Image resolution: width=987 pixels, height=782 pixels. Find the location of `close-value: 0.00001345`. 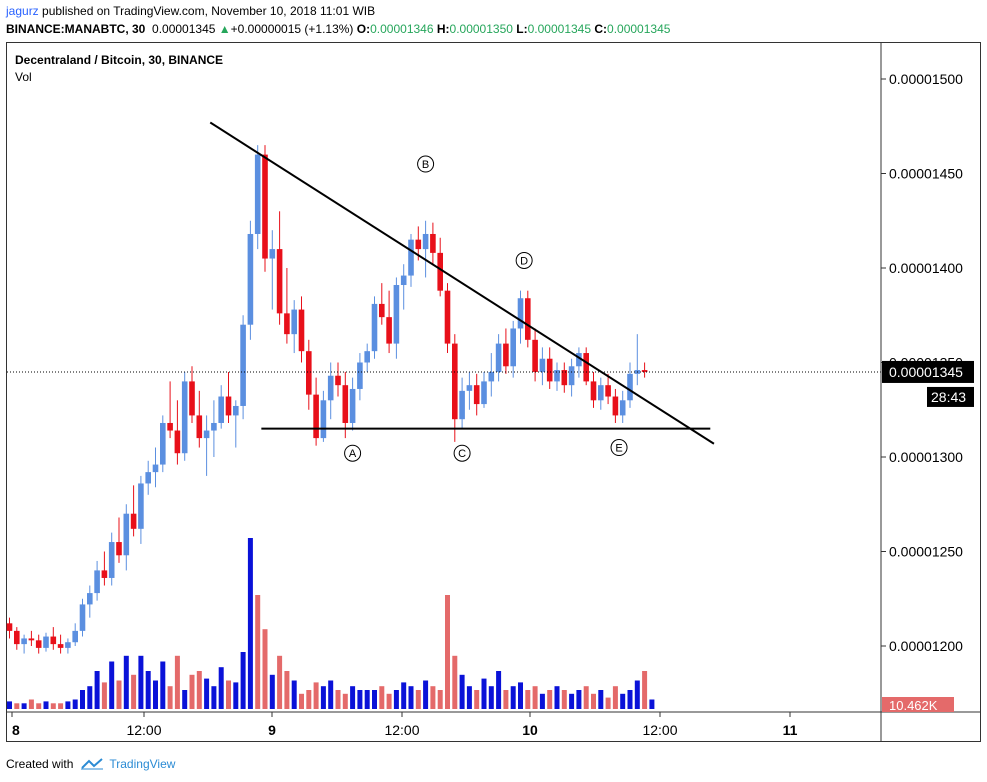

close-value: 0.00001345 is located at coordinates (639, 29).